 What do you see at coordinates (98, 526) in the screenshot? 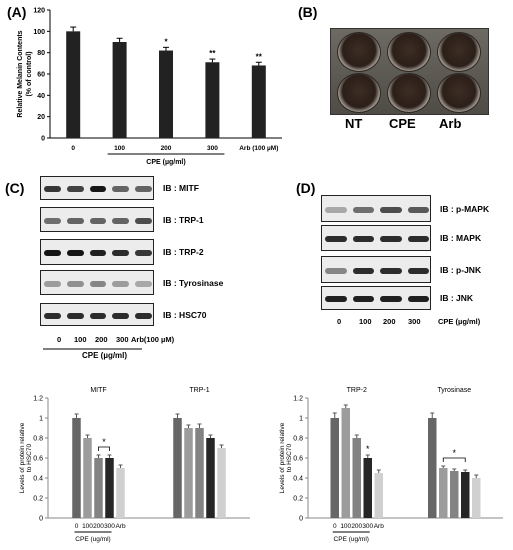
I see `x-tick-label: 200` at bounding box center [98, 526].